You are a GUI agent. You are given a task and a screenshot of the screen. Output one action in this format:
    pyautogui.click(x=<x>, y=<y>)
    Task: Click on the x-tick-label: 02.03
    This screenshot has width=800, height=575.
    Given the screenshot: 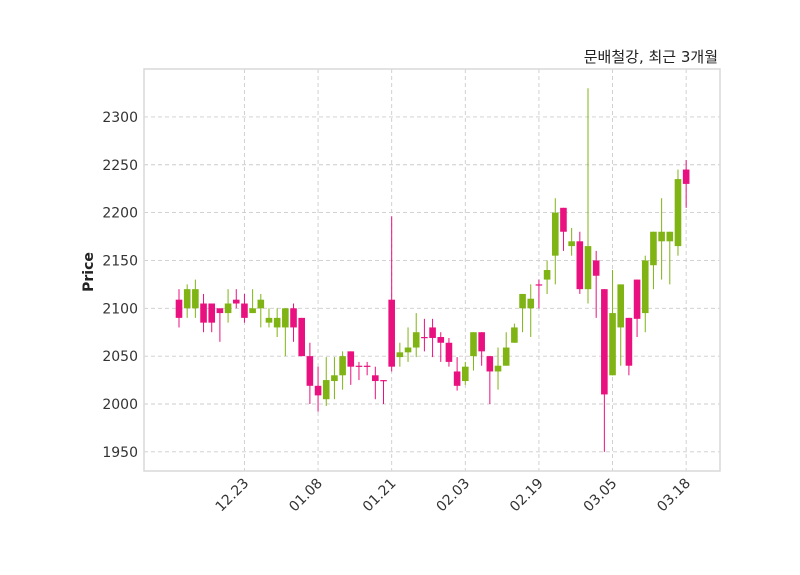 What is the action you would take?
    pyautogui.click(x=453, y=496)
    